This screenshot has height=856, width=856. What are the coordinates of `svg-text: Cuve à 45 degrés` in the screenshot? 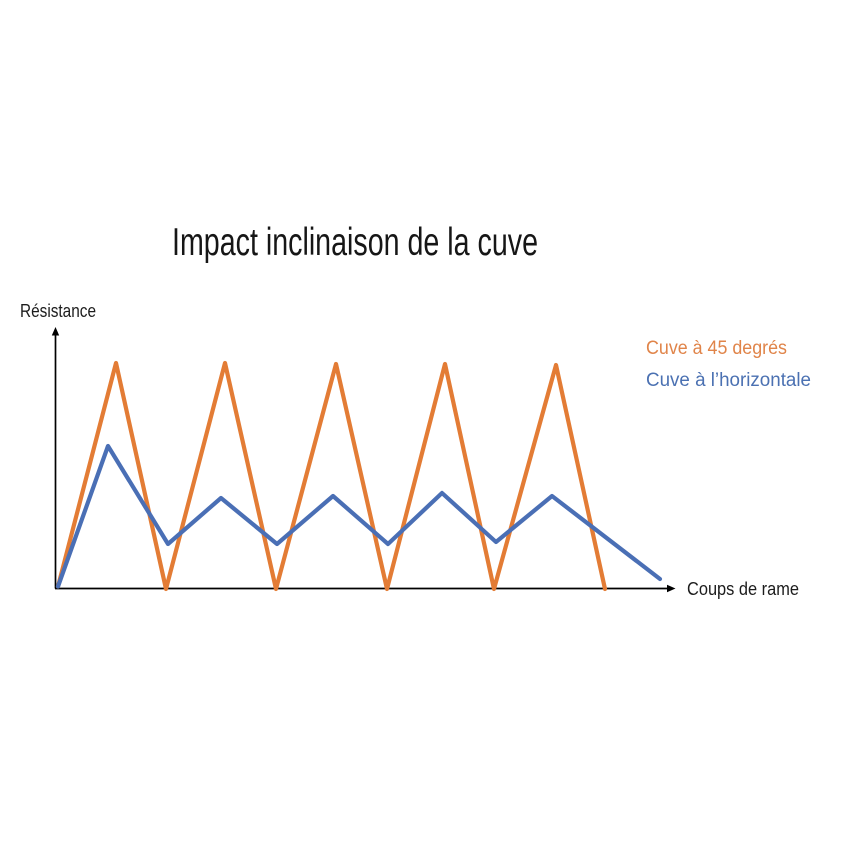 It's located at (716, 348).